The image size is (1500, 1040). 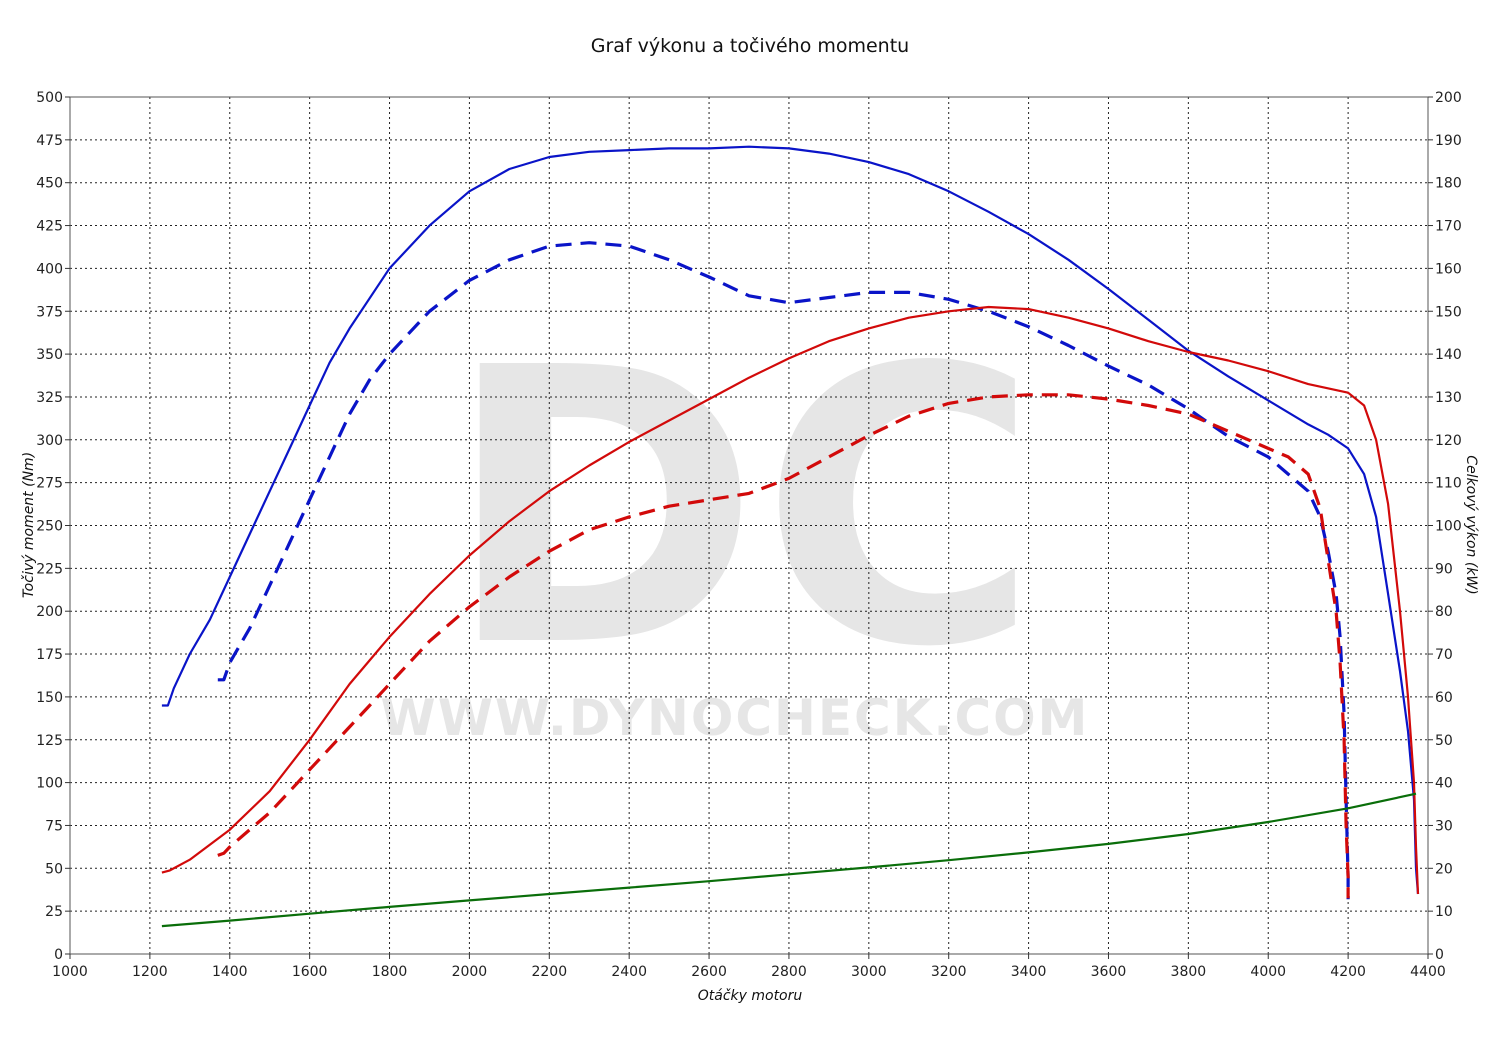 I want to click on x-tick-label: 3800, so click(x=1189, y=972).